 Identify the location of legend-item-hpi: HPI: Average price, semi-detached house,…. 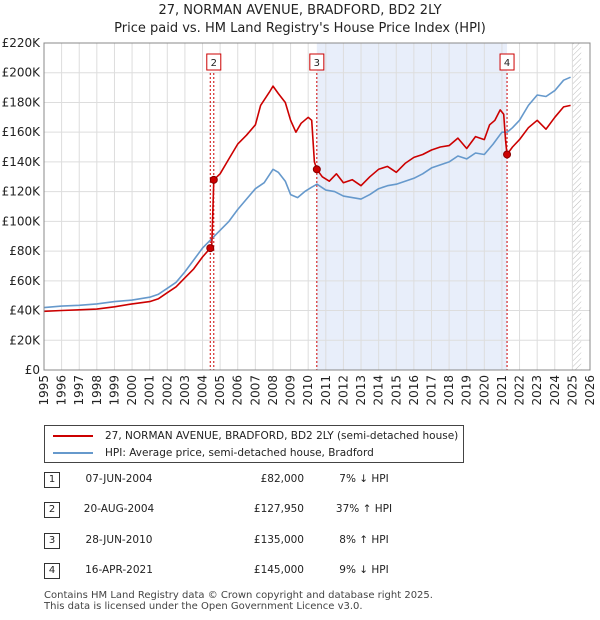
(213, 453).